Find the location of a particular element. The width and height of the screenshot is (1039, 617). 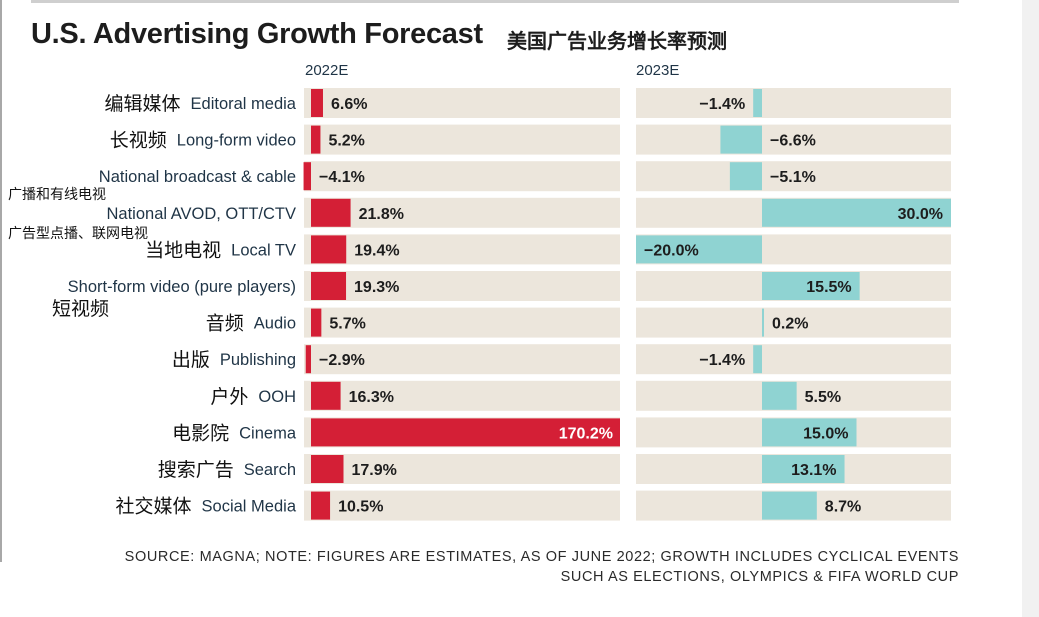

value-label-2023: −5.1% is located at coordinates (793, 177).